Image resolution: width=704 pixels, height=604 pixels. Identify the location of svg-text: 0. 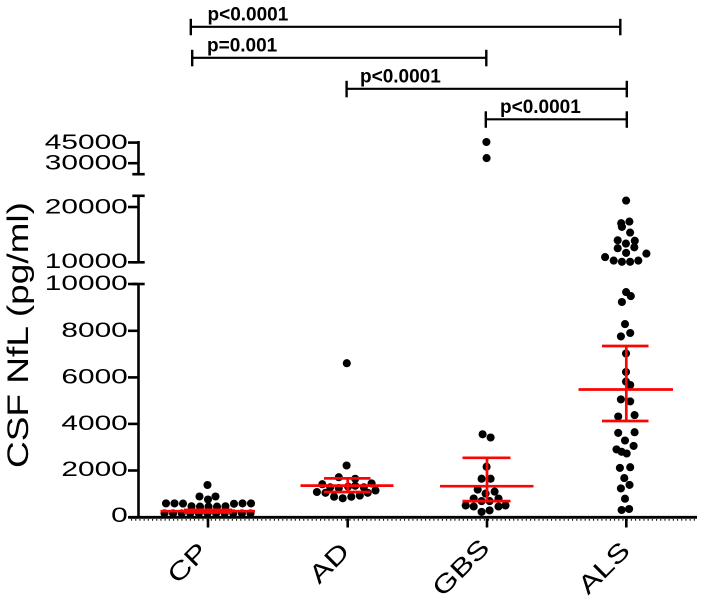
(119, 515).